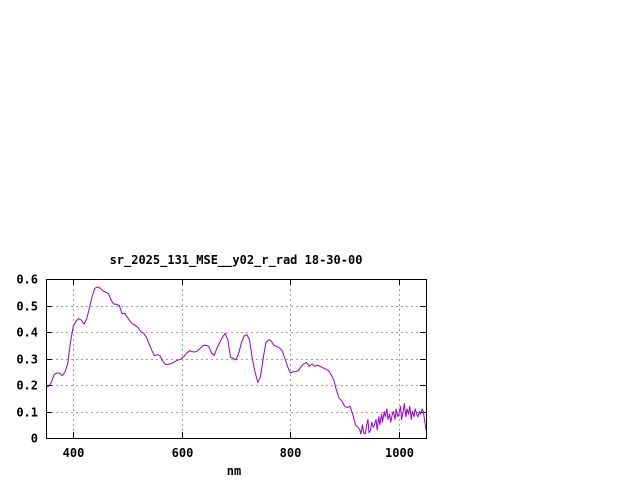 The height and width of the screenshot is (480, 640). Describe the element at coordinates (27, 386) in the screenshot. I see `y-tick-label: 0.2` at that location.